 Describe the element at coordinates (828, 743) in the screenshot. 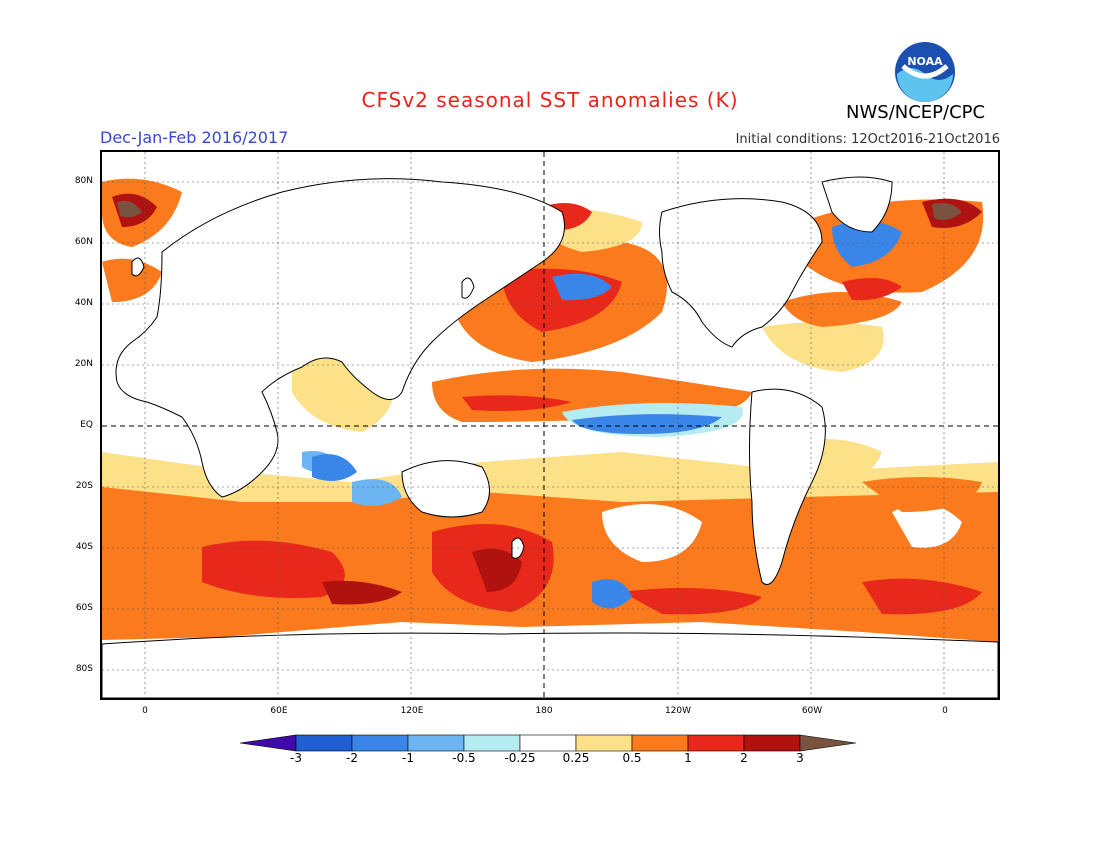

I see `colorbar-over-triangle` at that location.